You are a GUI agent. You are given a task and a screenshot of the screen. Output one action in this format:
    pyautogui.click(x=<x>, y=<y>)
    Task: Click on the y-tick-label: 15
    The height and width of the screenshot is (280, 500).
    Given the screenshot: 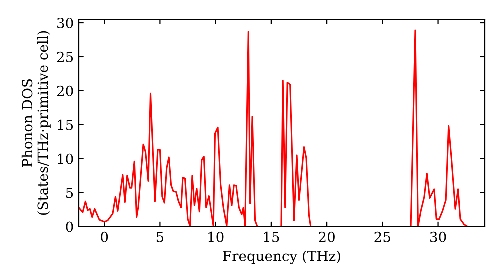 What is the action you would take?
    pyautogui.click(x=66, y=125)
    